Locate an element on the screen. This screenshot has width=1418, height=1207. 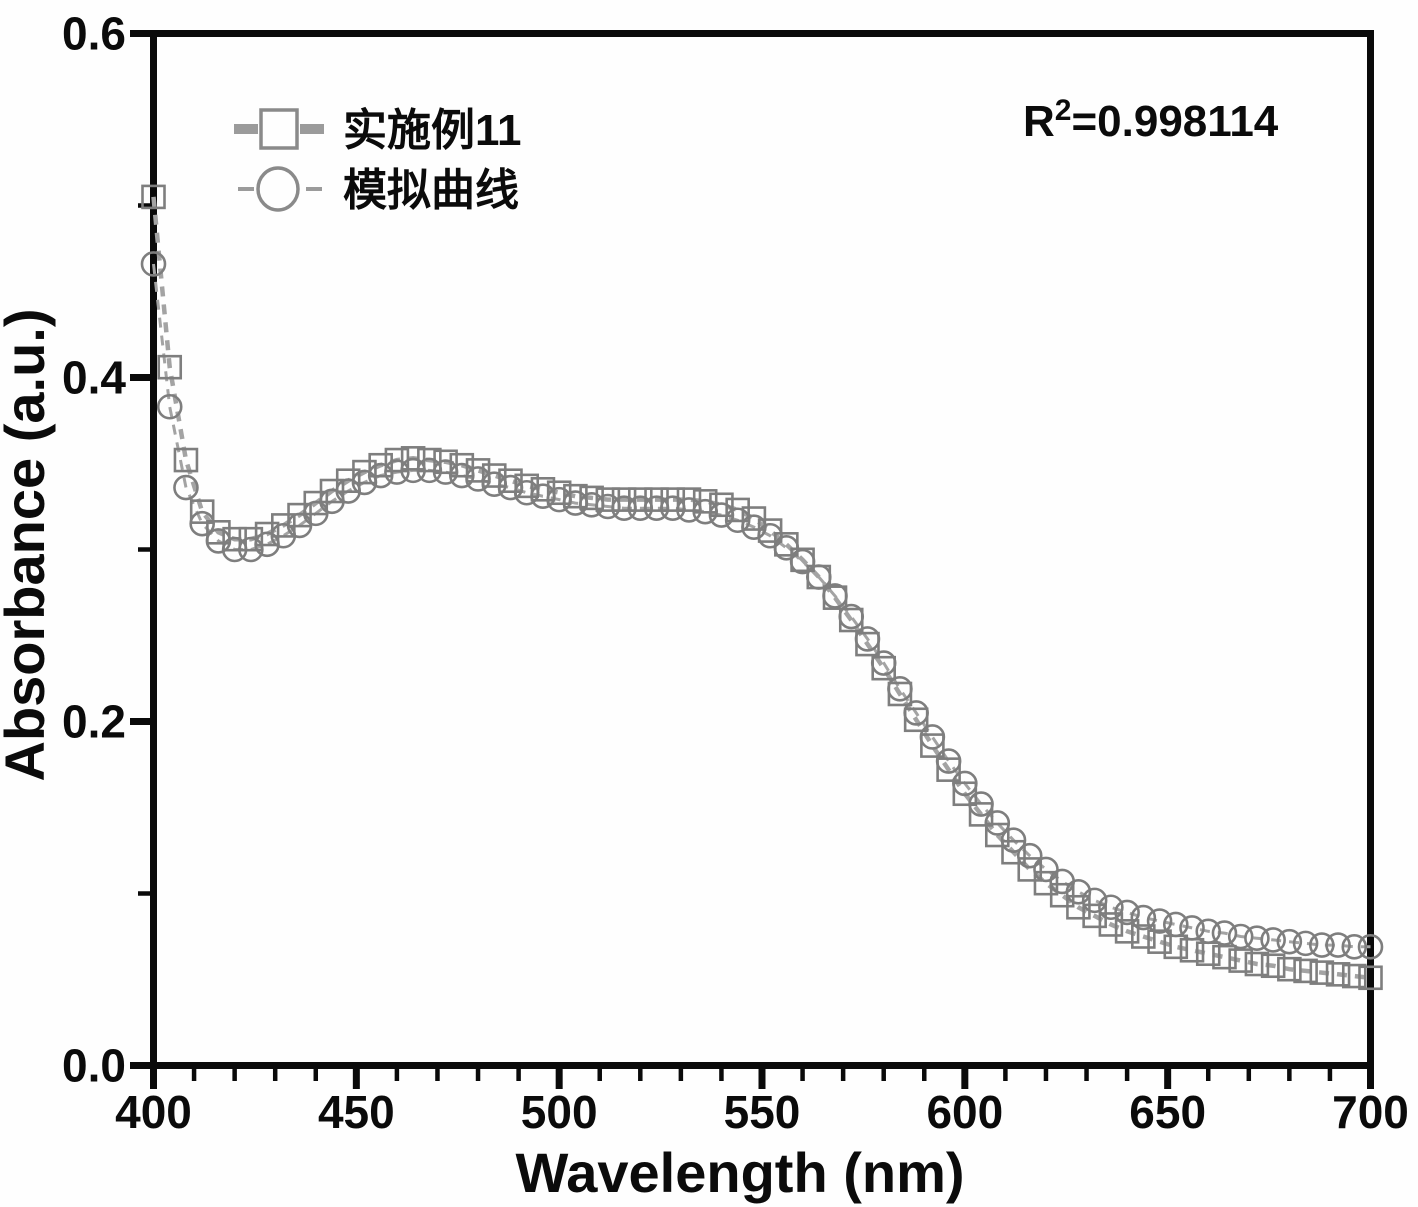
legend-label-series-1: 实施例11 is located at coordinates (432, 130).